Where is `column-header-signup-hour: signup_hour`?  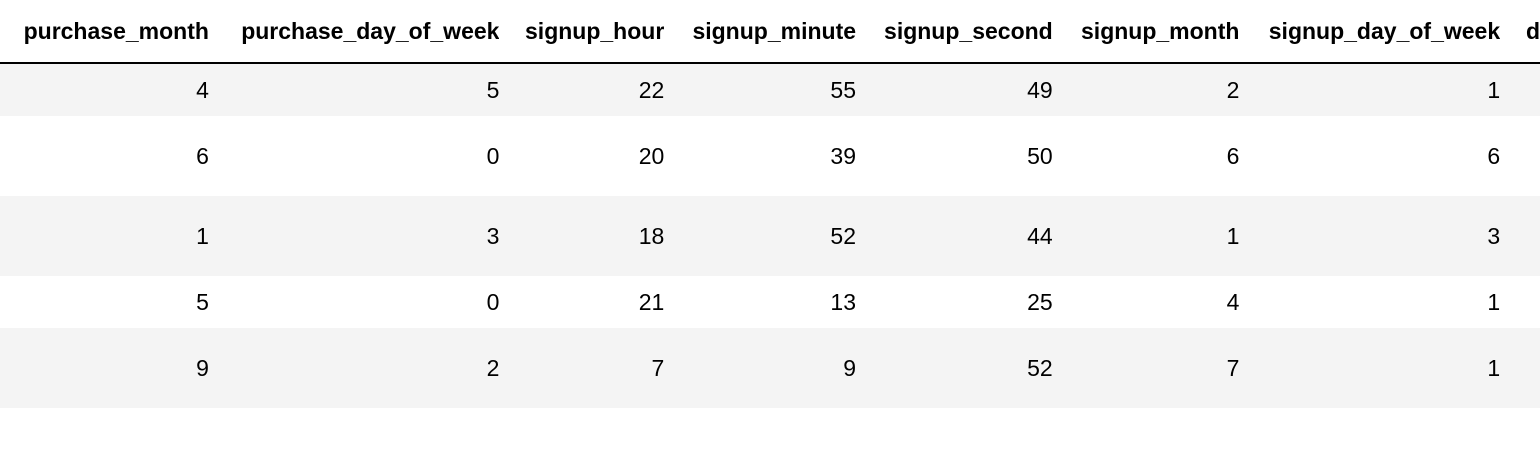 column-header-signup-hour: signup_hour is located at coordinates (582, 32).